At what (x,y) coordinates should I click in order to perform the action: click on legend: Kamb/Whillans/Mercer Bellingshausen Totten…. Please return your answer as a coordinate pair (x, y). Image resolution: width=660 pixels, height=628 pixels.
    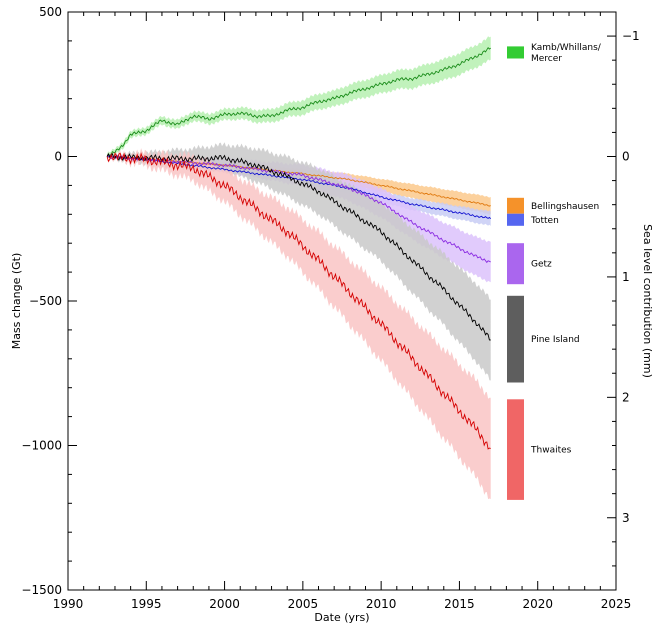
    Looking at the image, I should click on (554, 271).